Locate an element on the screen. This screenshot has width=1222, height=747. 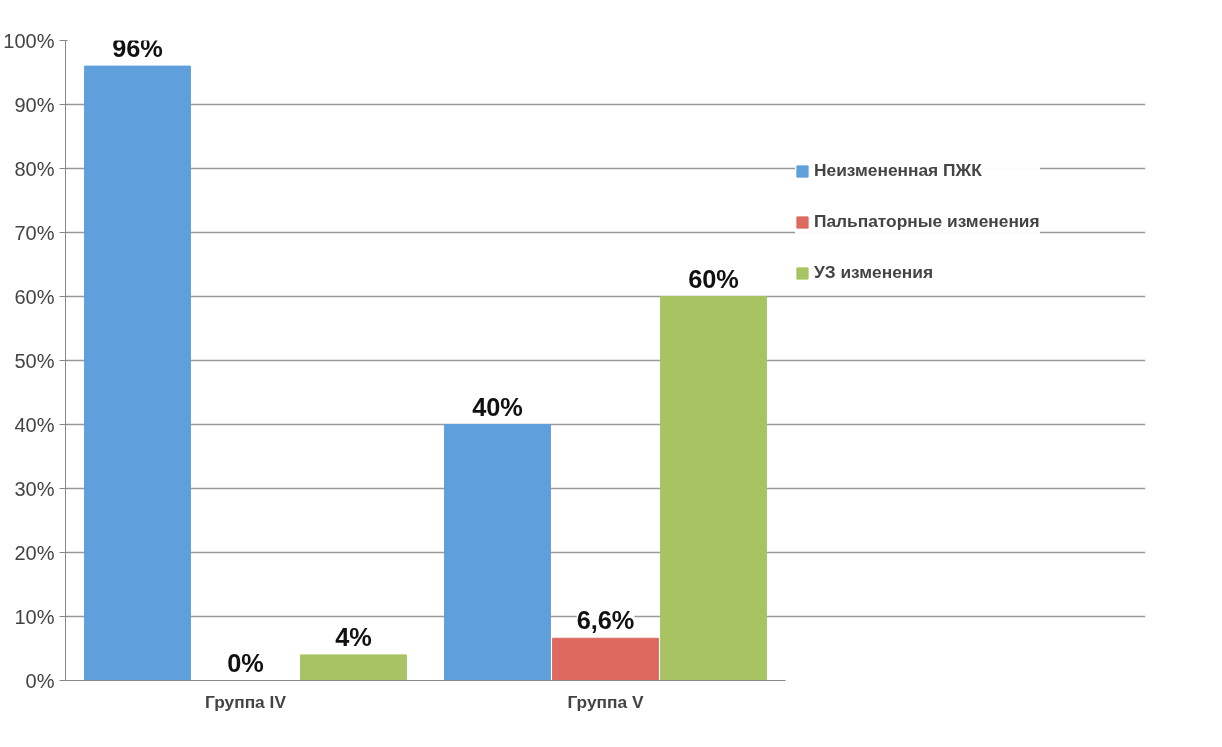
legend-label: Пальпаторные изменения is located at coordinates (927, 222).